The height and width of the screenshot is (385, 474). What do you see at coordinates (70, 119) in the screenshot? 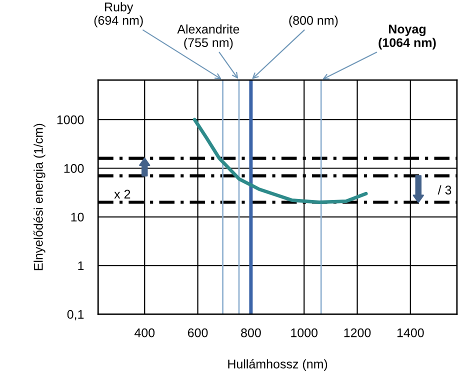
I see `y-tick-label: 1000` at bounding box center [70, 119].